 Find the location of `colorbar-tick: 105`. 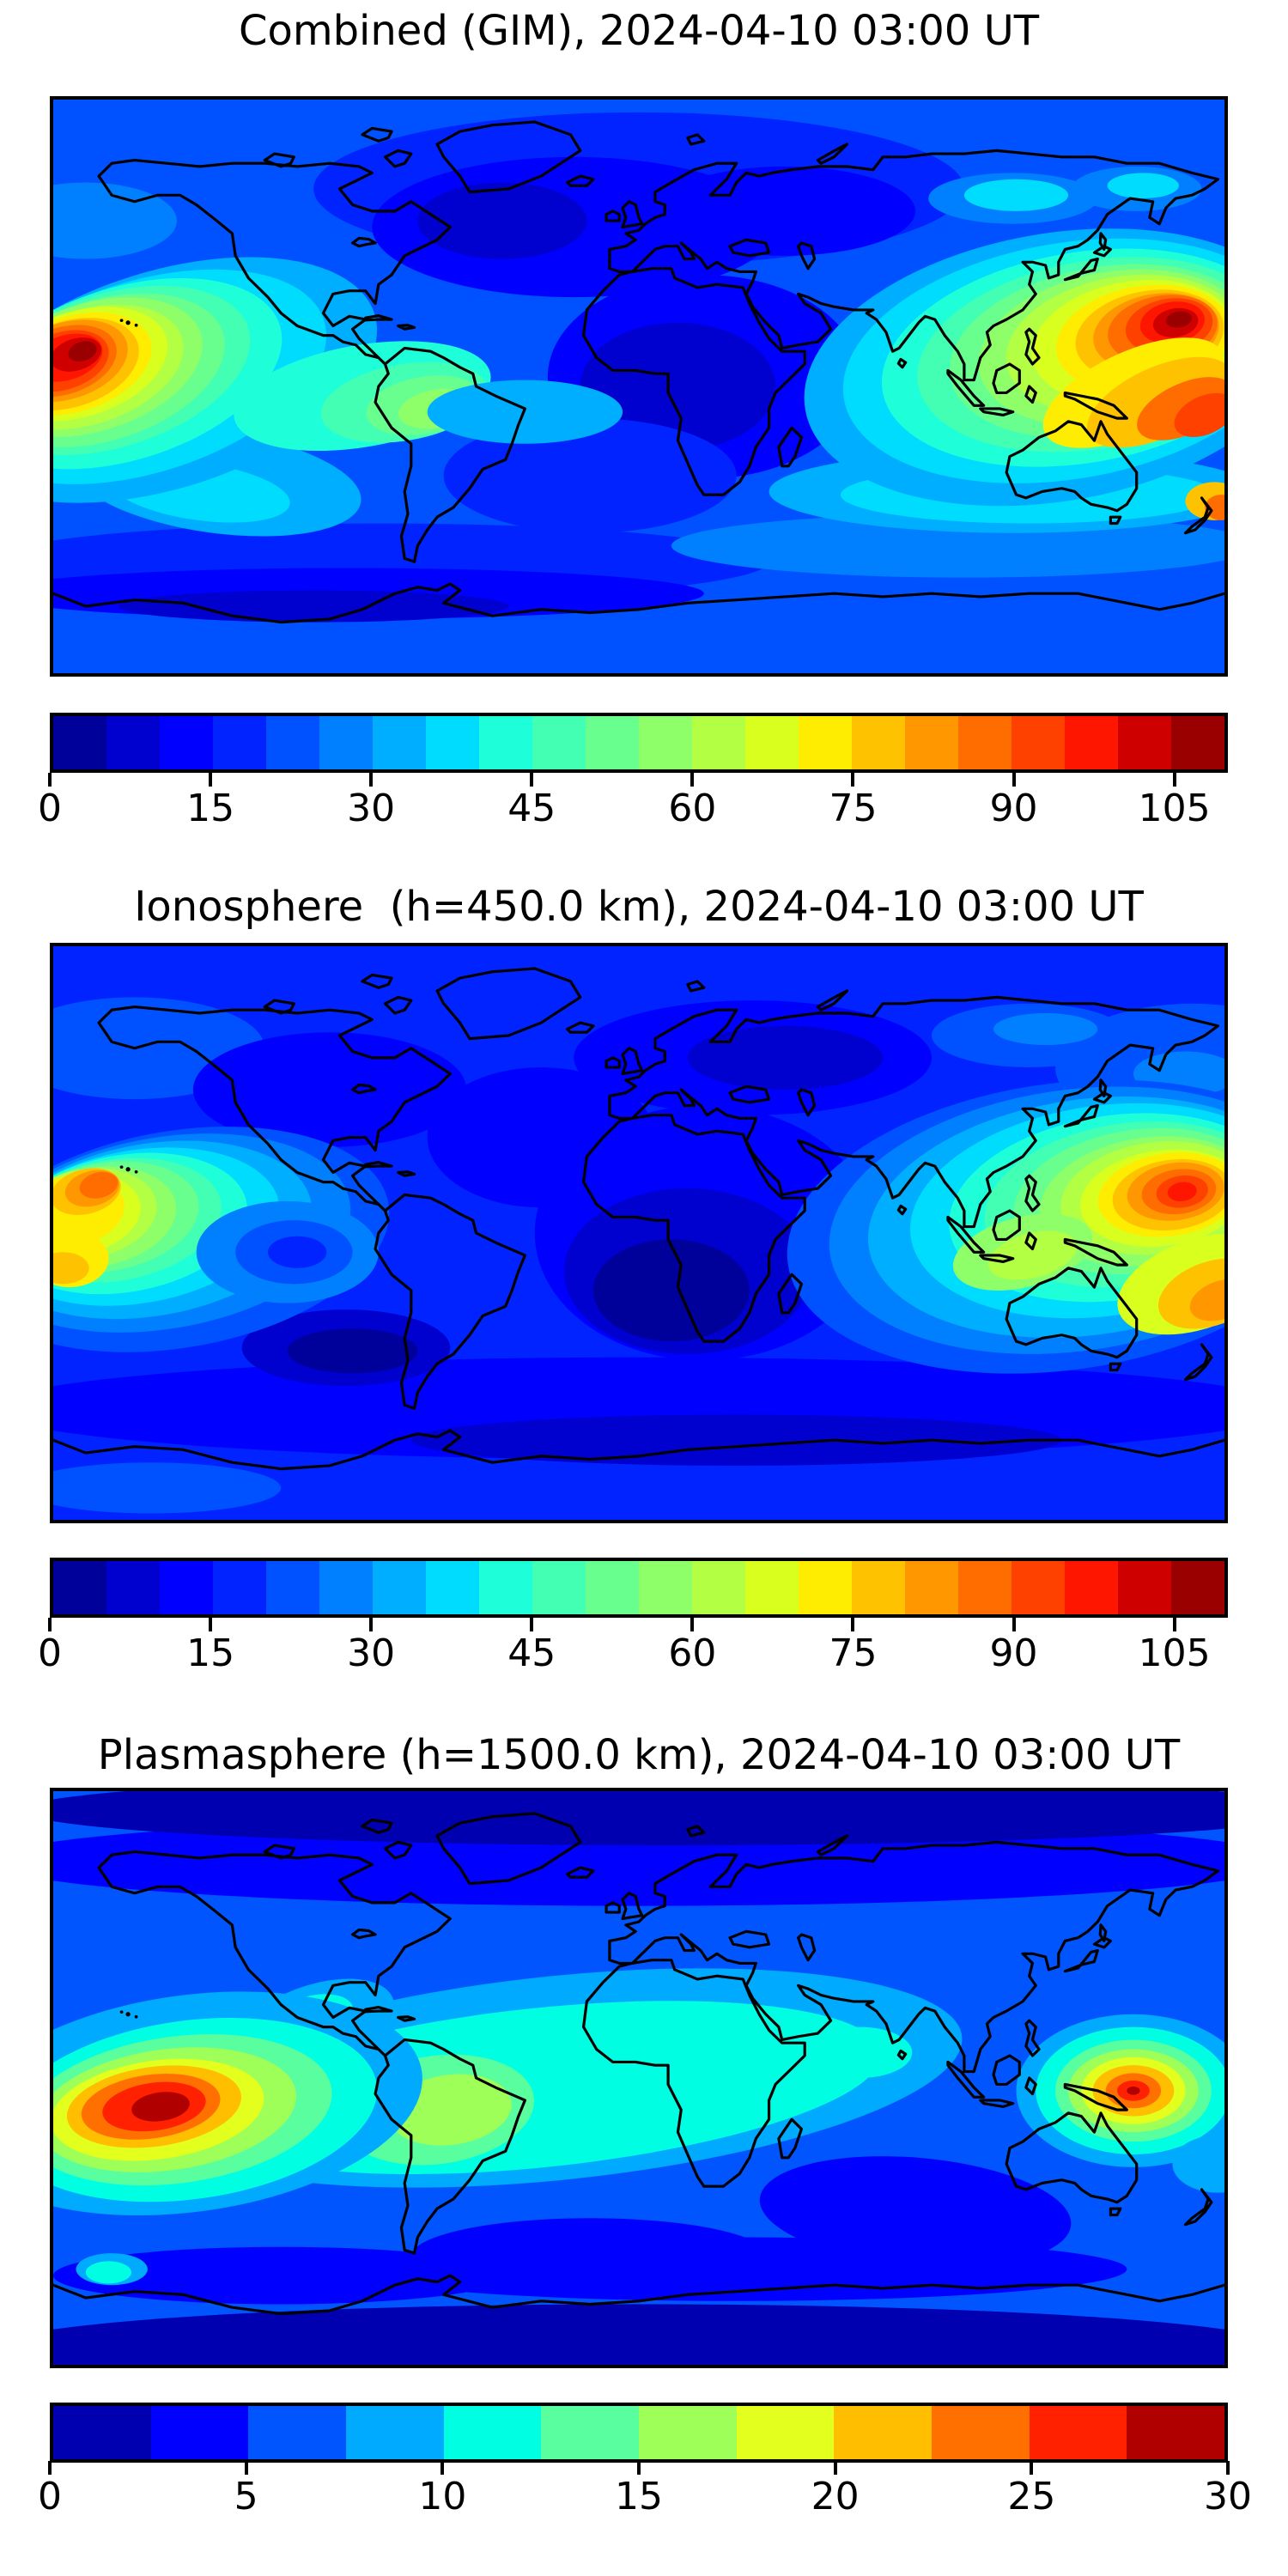

colorbar-tick: 105 is located at coordinates (1175, 801).